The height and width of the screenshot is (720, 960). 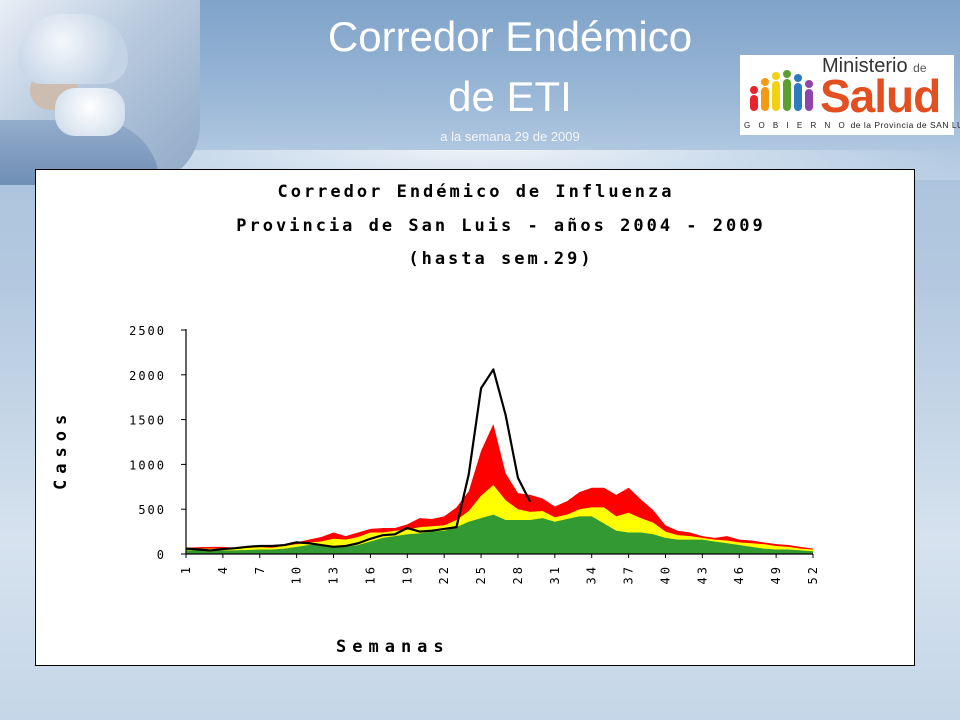 I want to click on y-tick-label: 2000, so click(x=147, y=376).